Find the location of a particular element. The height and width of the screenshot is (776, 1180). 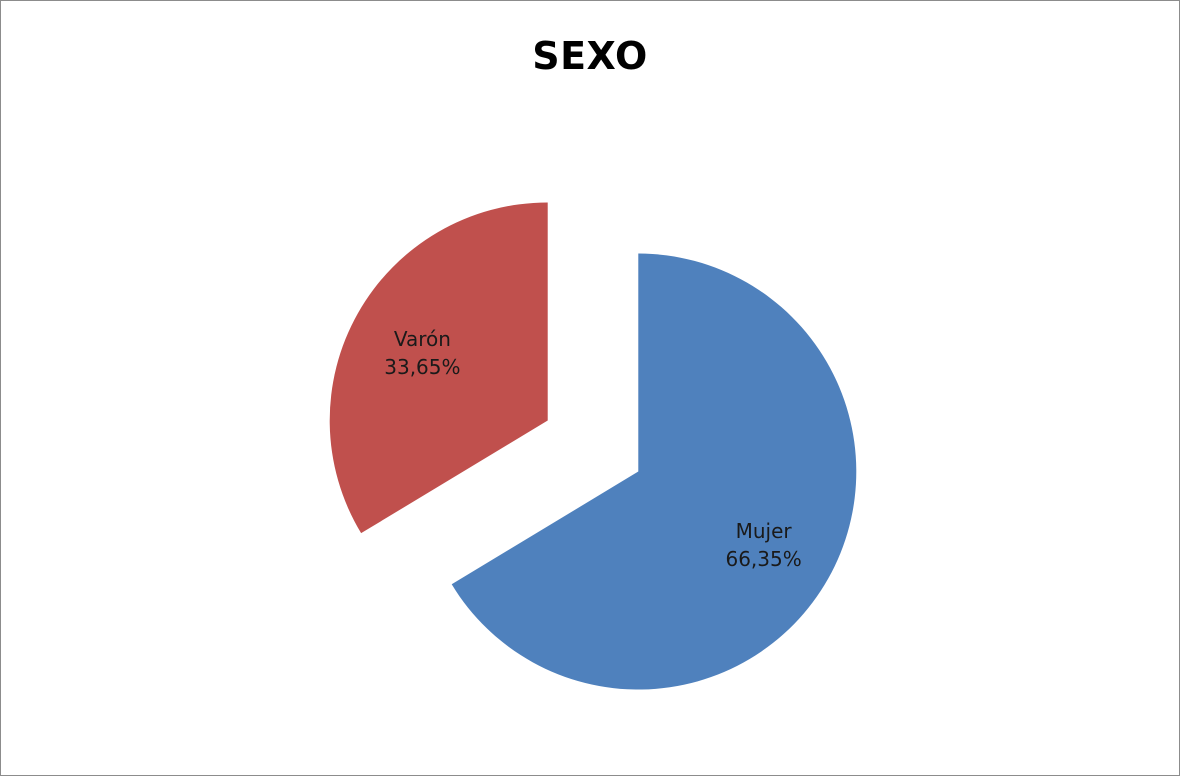

slice-label-category: Mujer is located at coordinates (764, 531).